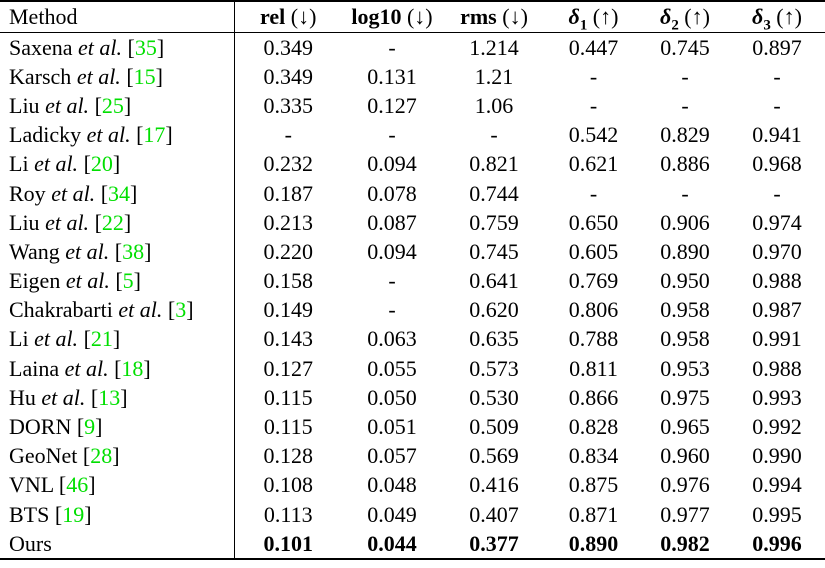 Image resolution: width=825 pixels, height=568 pixels. What do you see at coordinates (273, 16) in the screenshot?
I see `metric-label: rel` at bounding box center [273, 16].